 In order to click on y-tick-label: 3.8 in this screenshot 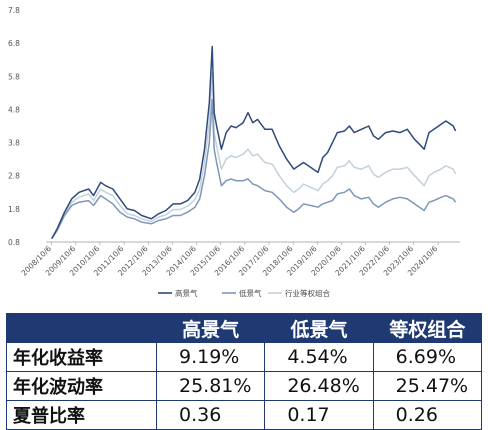, I will do `click(14, 143)`.